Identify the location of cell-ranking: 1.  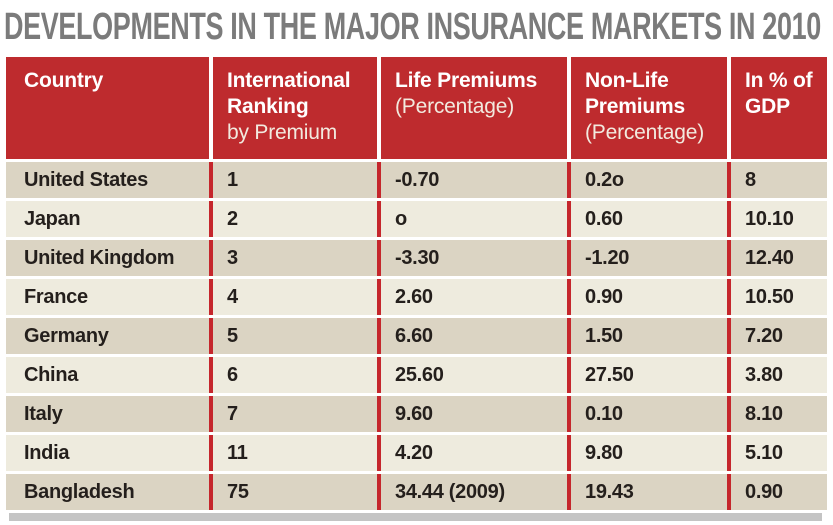
(293, 180).